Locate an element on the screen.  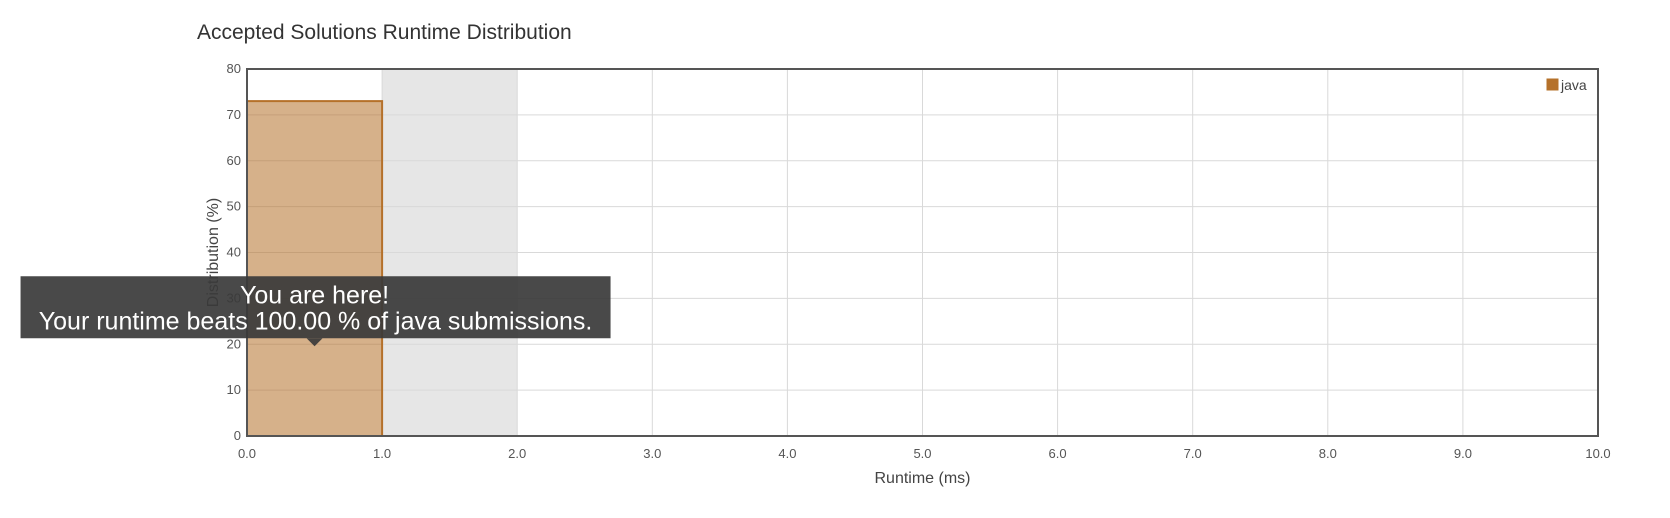
legend-label-java: java is located at coordinates (1573, 85).